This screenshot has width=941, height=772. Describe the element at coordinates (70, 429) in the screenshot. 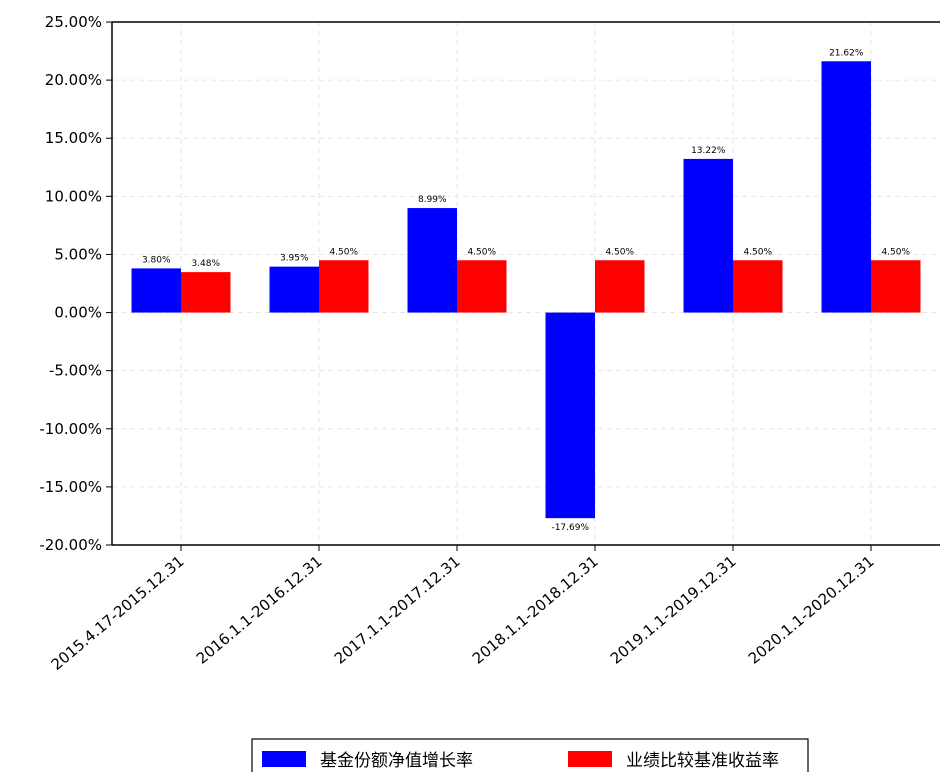

I see `y-tick-label: -10.00%` at that location.